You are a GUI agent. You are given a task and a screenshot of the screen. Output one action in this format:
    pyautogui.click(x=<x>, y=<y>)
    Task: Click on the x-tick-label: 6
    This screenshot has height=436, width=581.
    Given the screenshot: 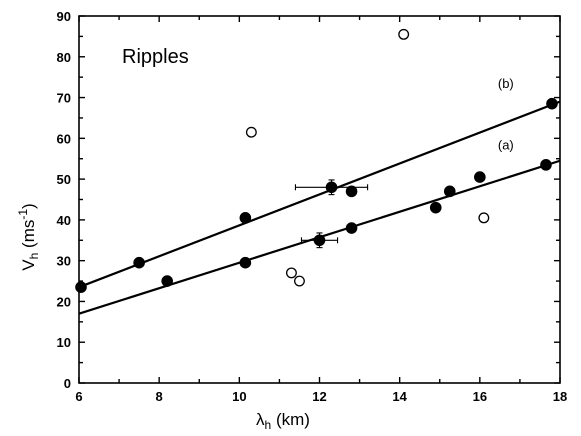 What is the action you would take?
    pyautogui.click(x=78, y=396)
    